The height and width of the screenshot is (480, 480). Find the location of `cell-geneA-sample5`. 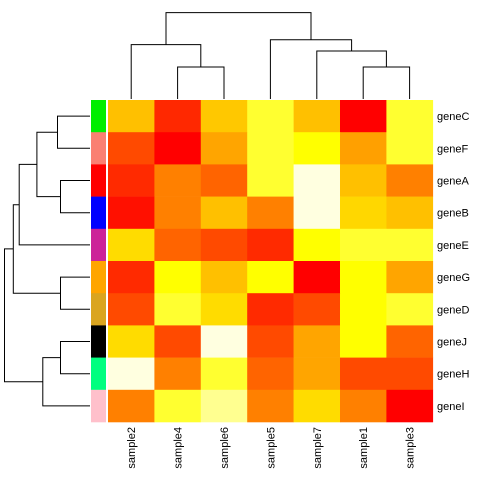

cell-geneA-sample5 is located at coordinates (270, 180).